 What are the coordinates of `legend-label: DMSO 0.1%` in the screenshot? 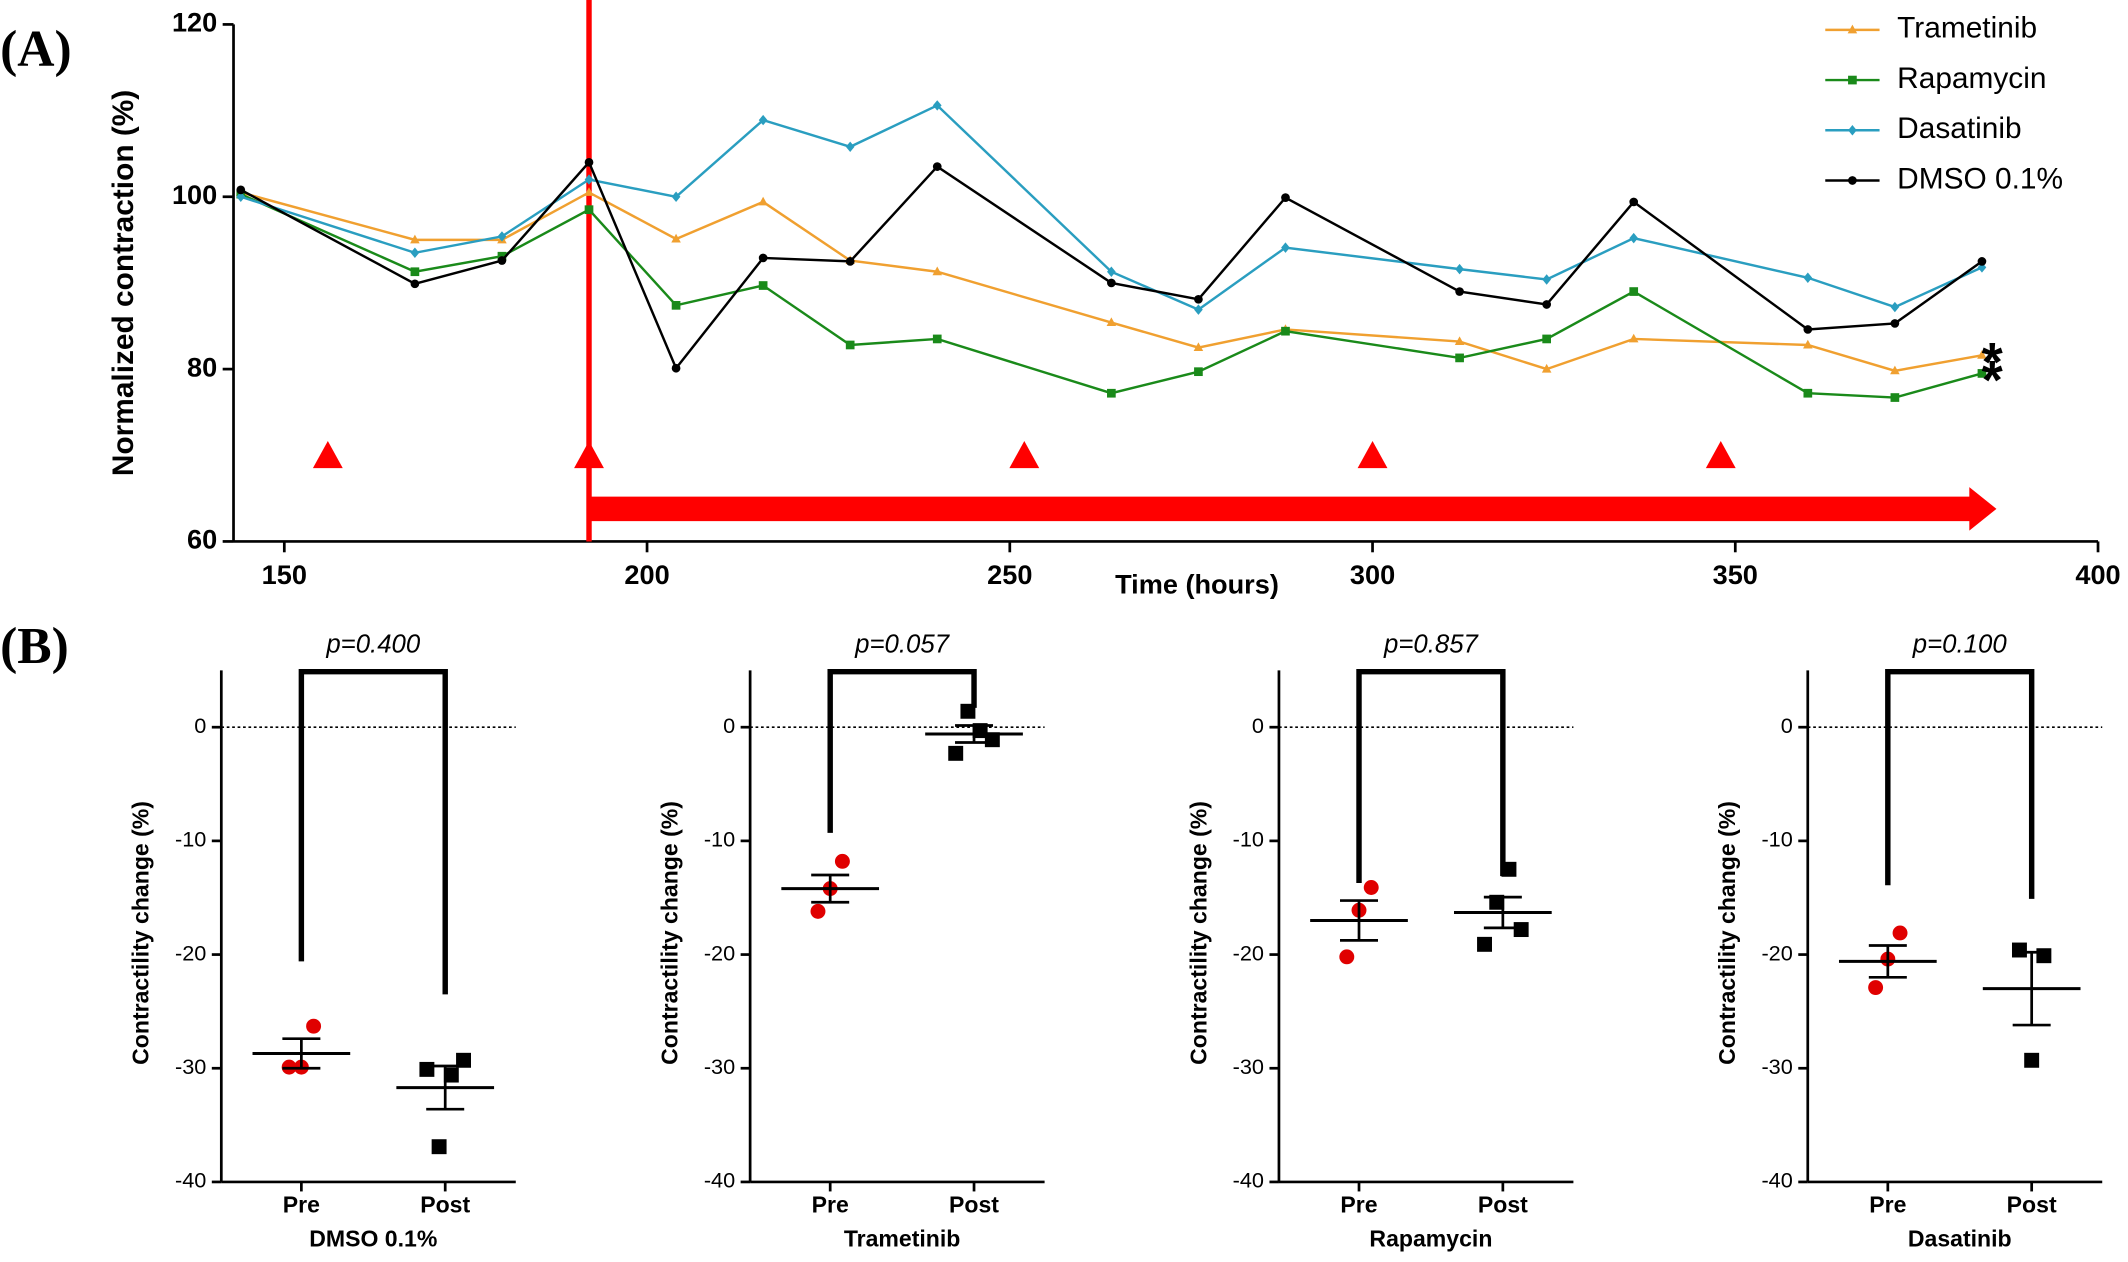 It's located at (1980, 178).